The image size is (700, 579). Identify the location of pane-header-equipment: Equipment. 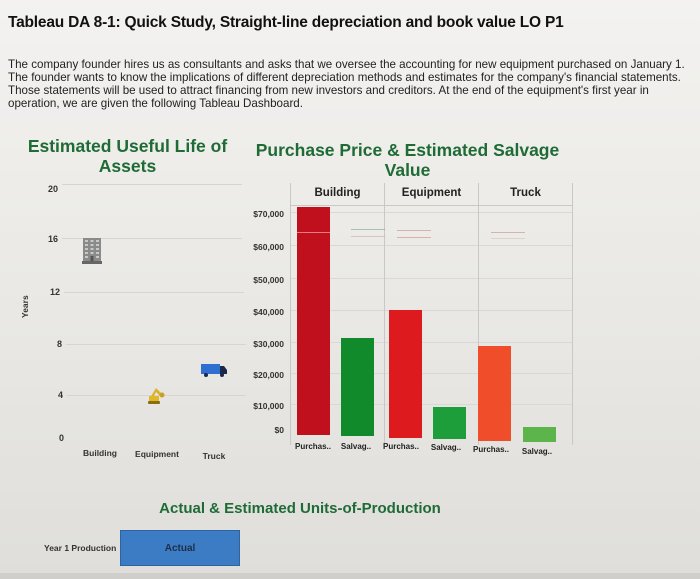
(431, 193).